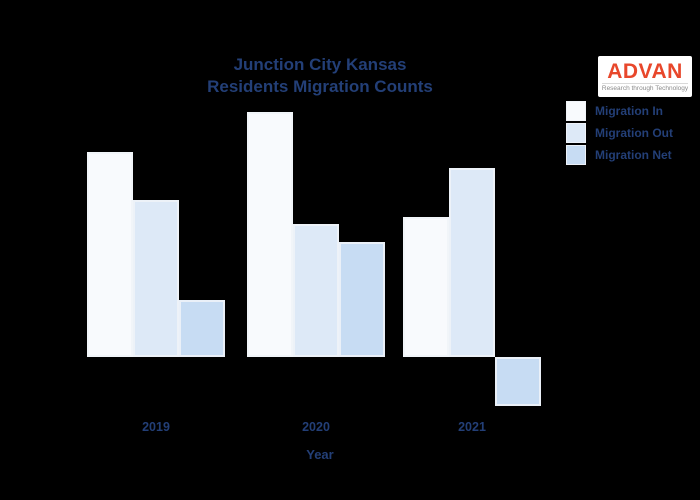 The height and width of the screenshot is (500, 700). Describe the element at coordinates (576, 155) in the screenshot. I see `legend-swatch-migration-net` at that location.